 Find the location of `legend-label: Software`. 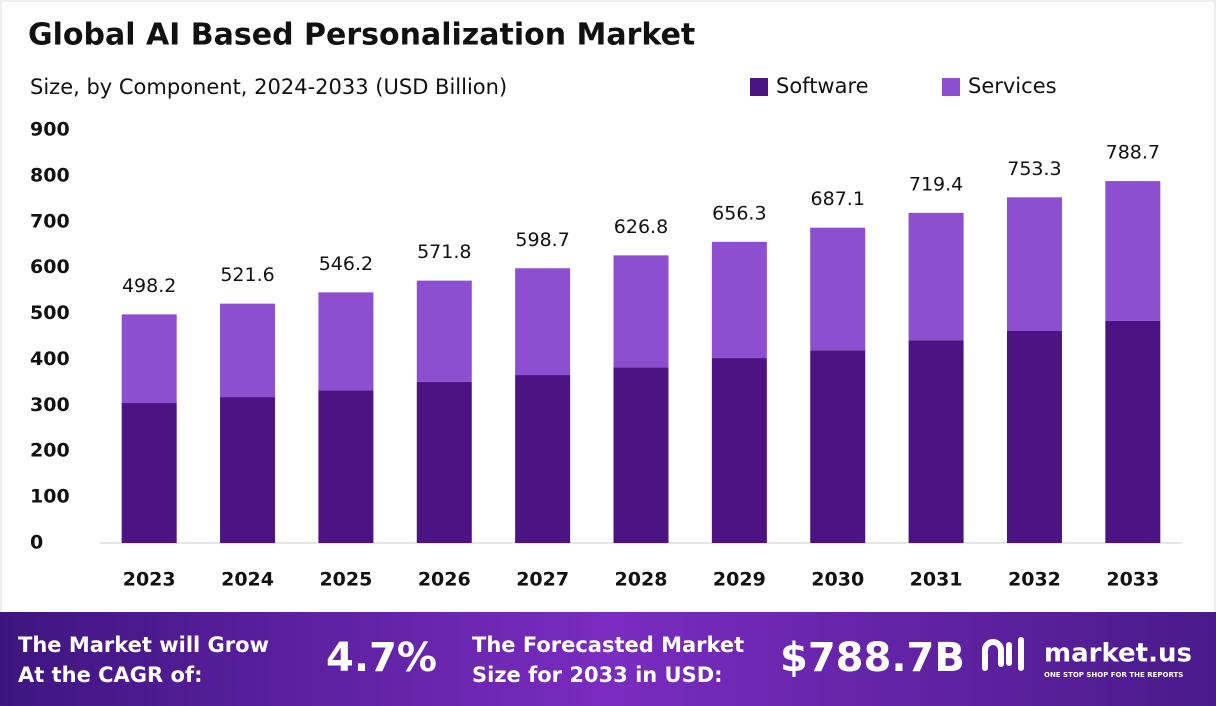

legend-label: Software is located at coordinates (822, 86).